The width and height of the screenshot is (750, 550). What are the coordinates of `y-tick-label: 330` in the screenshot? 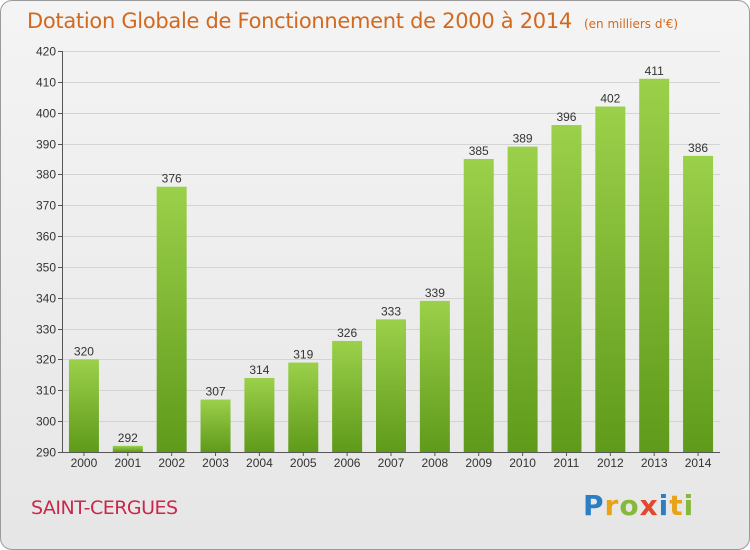 It's located at (46, 330).